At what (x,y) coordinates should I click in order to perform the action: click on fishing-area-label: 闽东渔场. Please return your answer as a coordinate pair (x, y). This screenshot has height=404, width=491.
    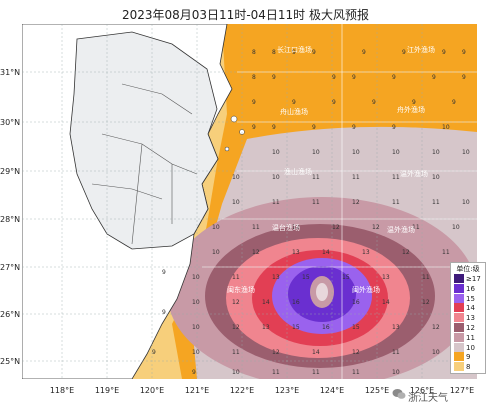
    Looking at the image, I should click on (241, 289).